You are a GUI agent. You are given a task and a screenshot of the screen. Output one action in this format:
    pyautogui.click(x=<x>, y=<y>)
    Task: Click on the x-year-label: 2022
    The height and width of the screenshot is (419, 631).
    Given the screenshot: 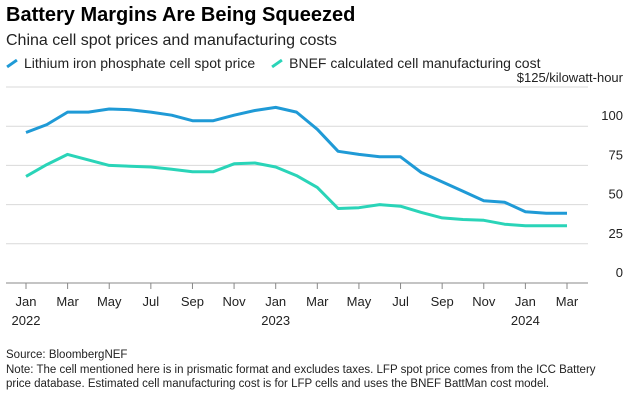 What is the action you would take?
    pyautogui.click(x=26, y=320)
    